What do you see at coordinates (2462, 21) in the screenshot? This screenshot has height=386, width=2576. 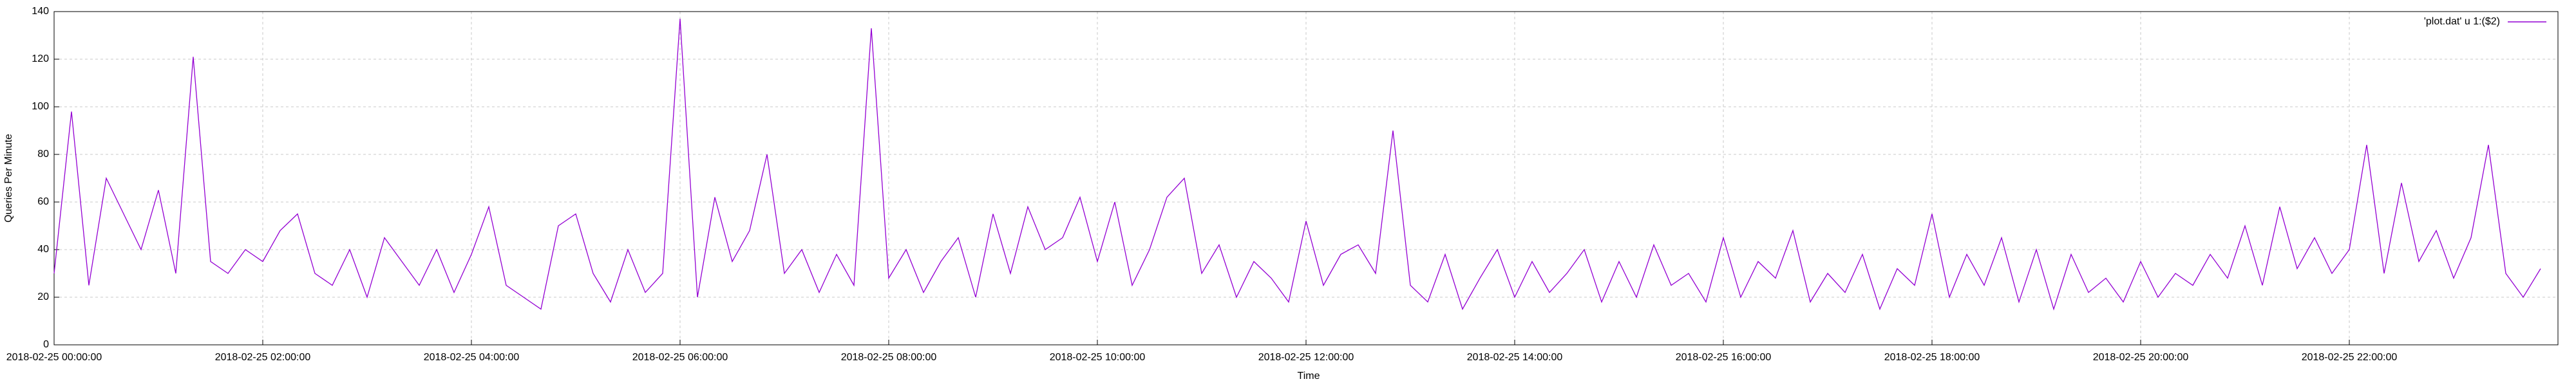 I see `legend-label: 'plot.dat' u 1:($2)` at bounding box center [2462, 21].